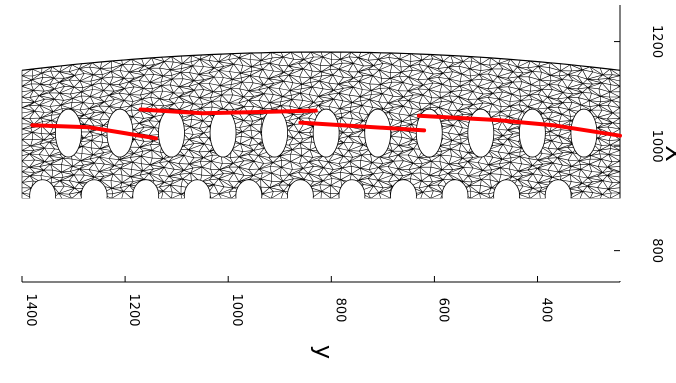 Image resolution: width=676 pixels, height=383 pixels. What do you see at coordinates (339, 310) in the screenshot?
I see `y-tick-label: 800` at bounding box center [339, 310].